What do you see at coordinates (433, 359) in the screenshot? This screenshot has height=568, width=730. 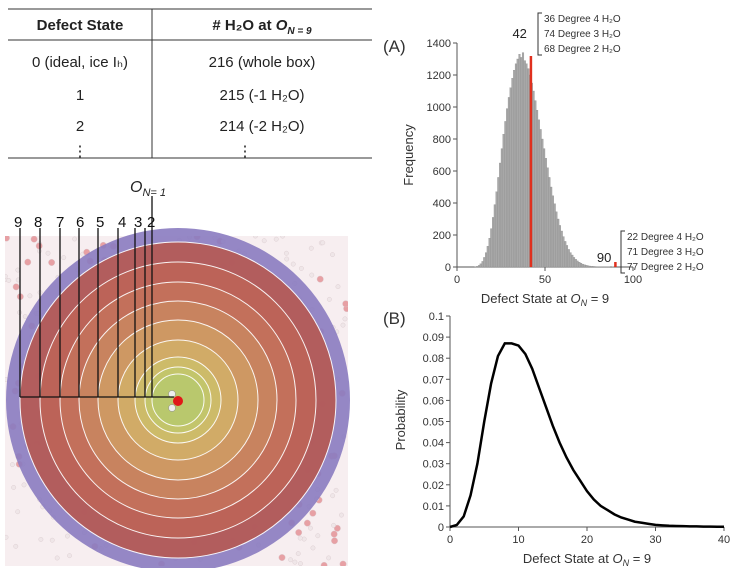 I see `y-tick-label: 0.08` at bounding box center [433, 359].